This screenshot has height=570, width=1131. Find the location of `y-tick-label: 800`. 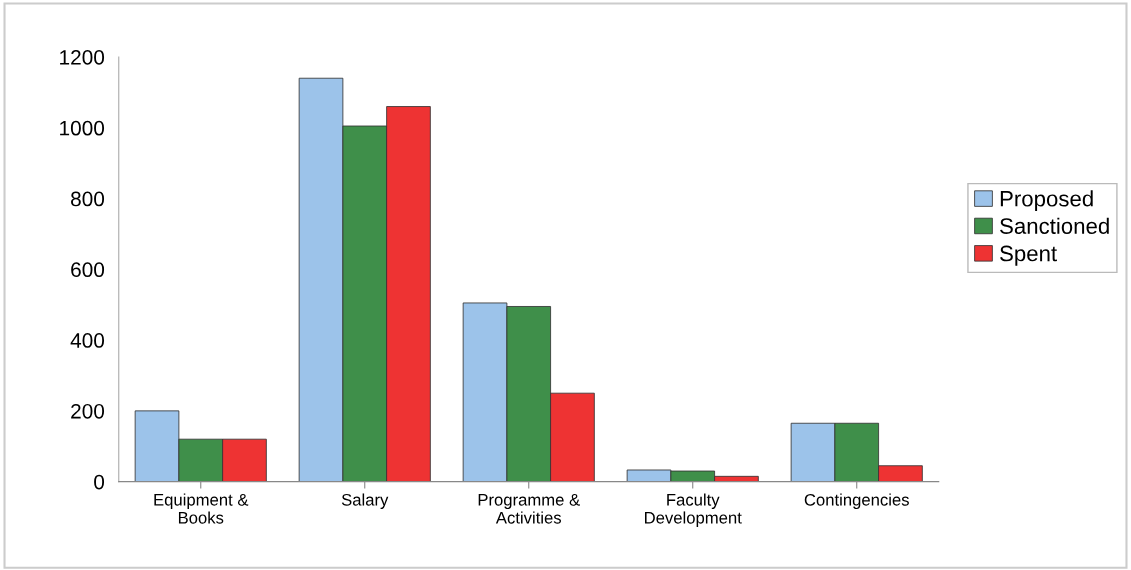

y-tick-label: 800 is located at coordinates (88, 199).